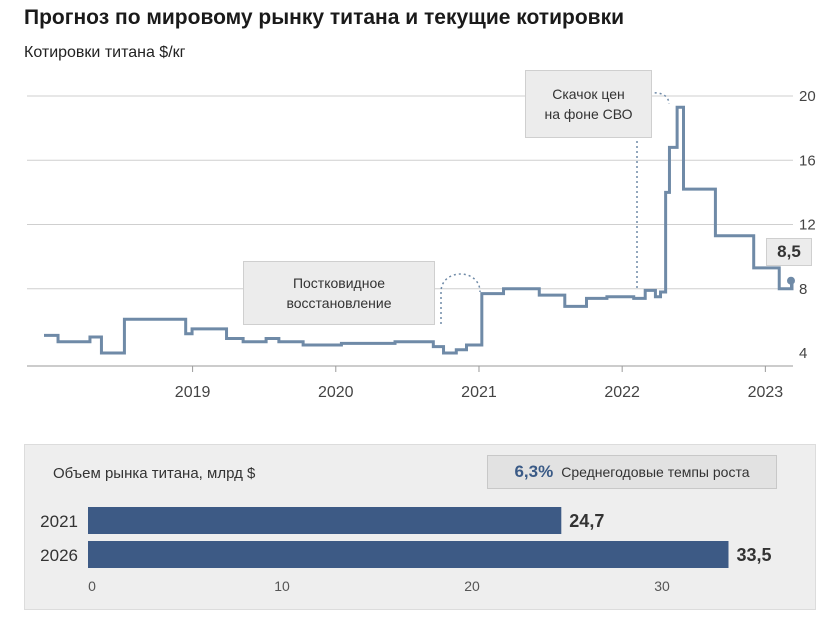 The width and height of the screenshot is (835, 626). Describe the element at coordinates (766, 392) in the screenshot. I see `x-tick-label: 2023` at that location.